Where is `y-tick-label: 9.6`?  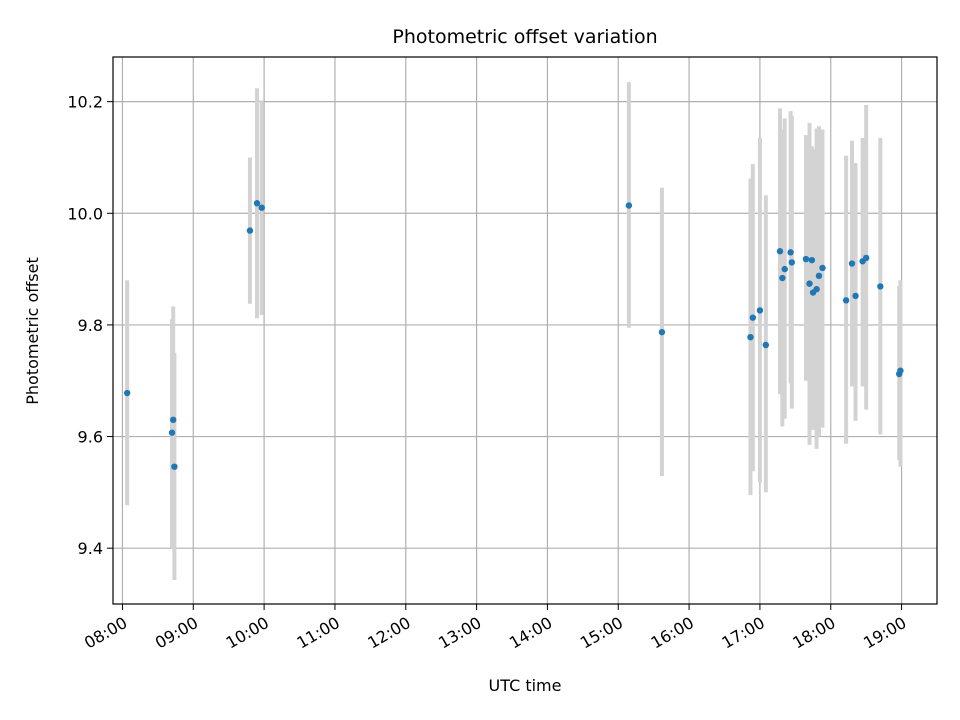 y-tick-label: 9.6 is located at coordinates (90, 437).